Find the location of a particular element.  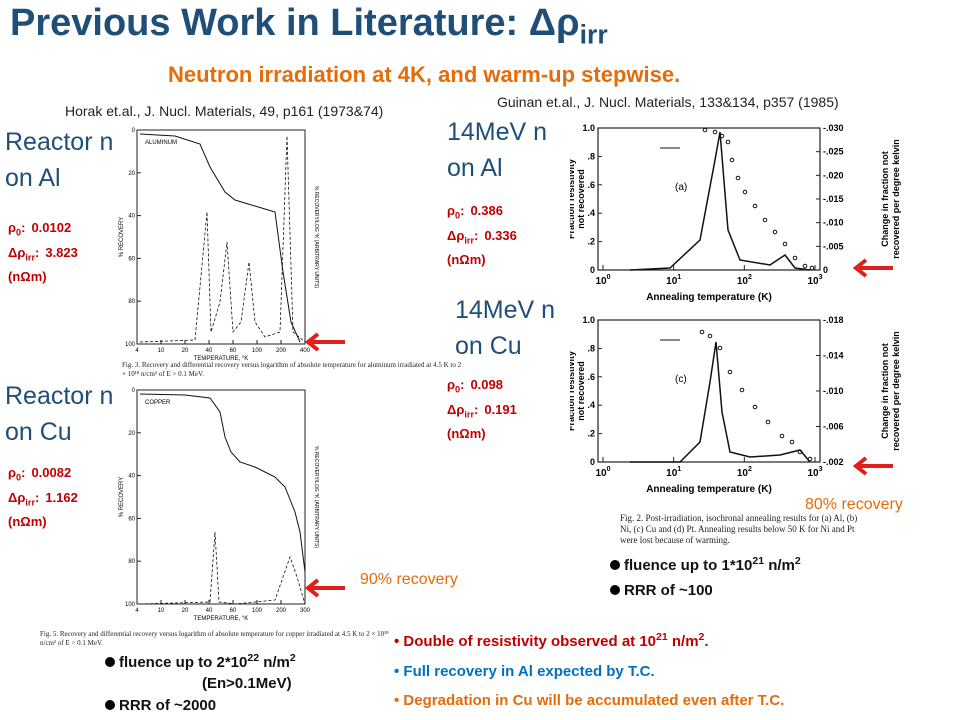

bullet: RRR of ~100 is located at coordinates (661, 590).